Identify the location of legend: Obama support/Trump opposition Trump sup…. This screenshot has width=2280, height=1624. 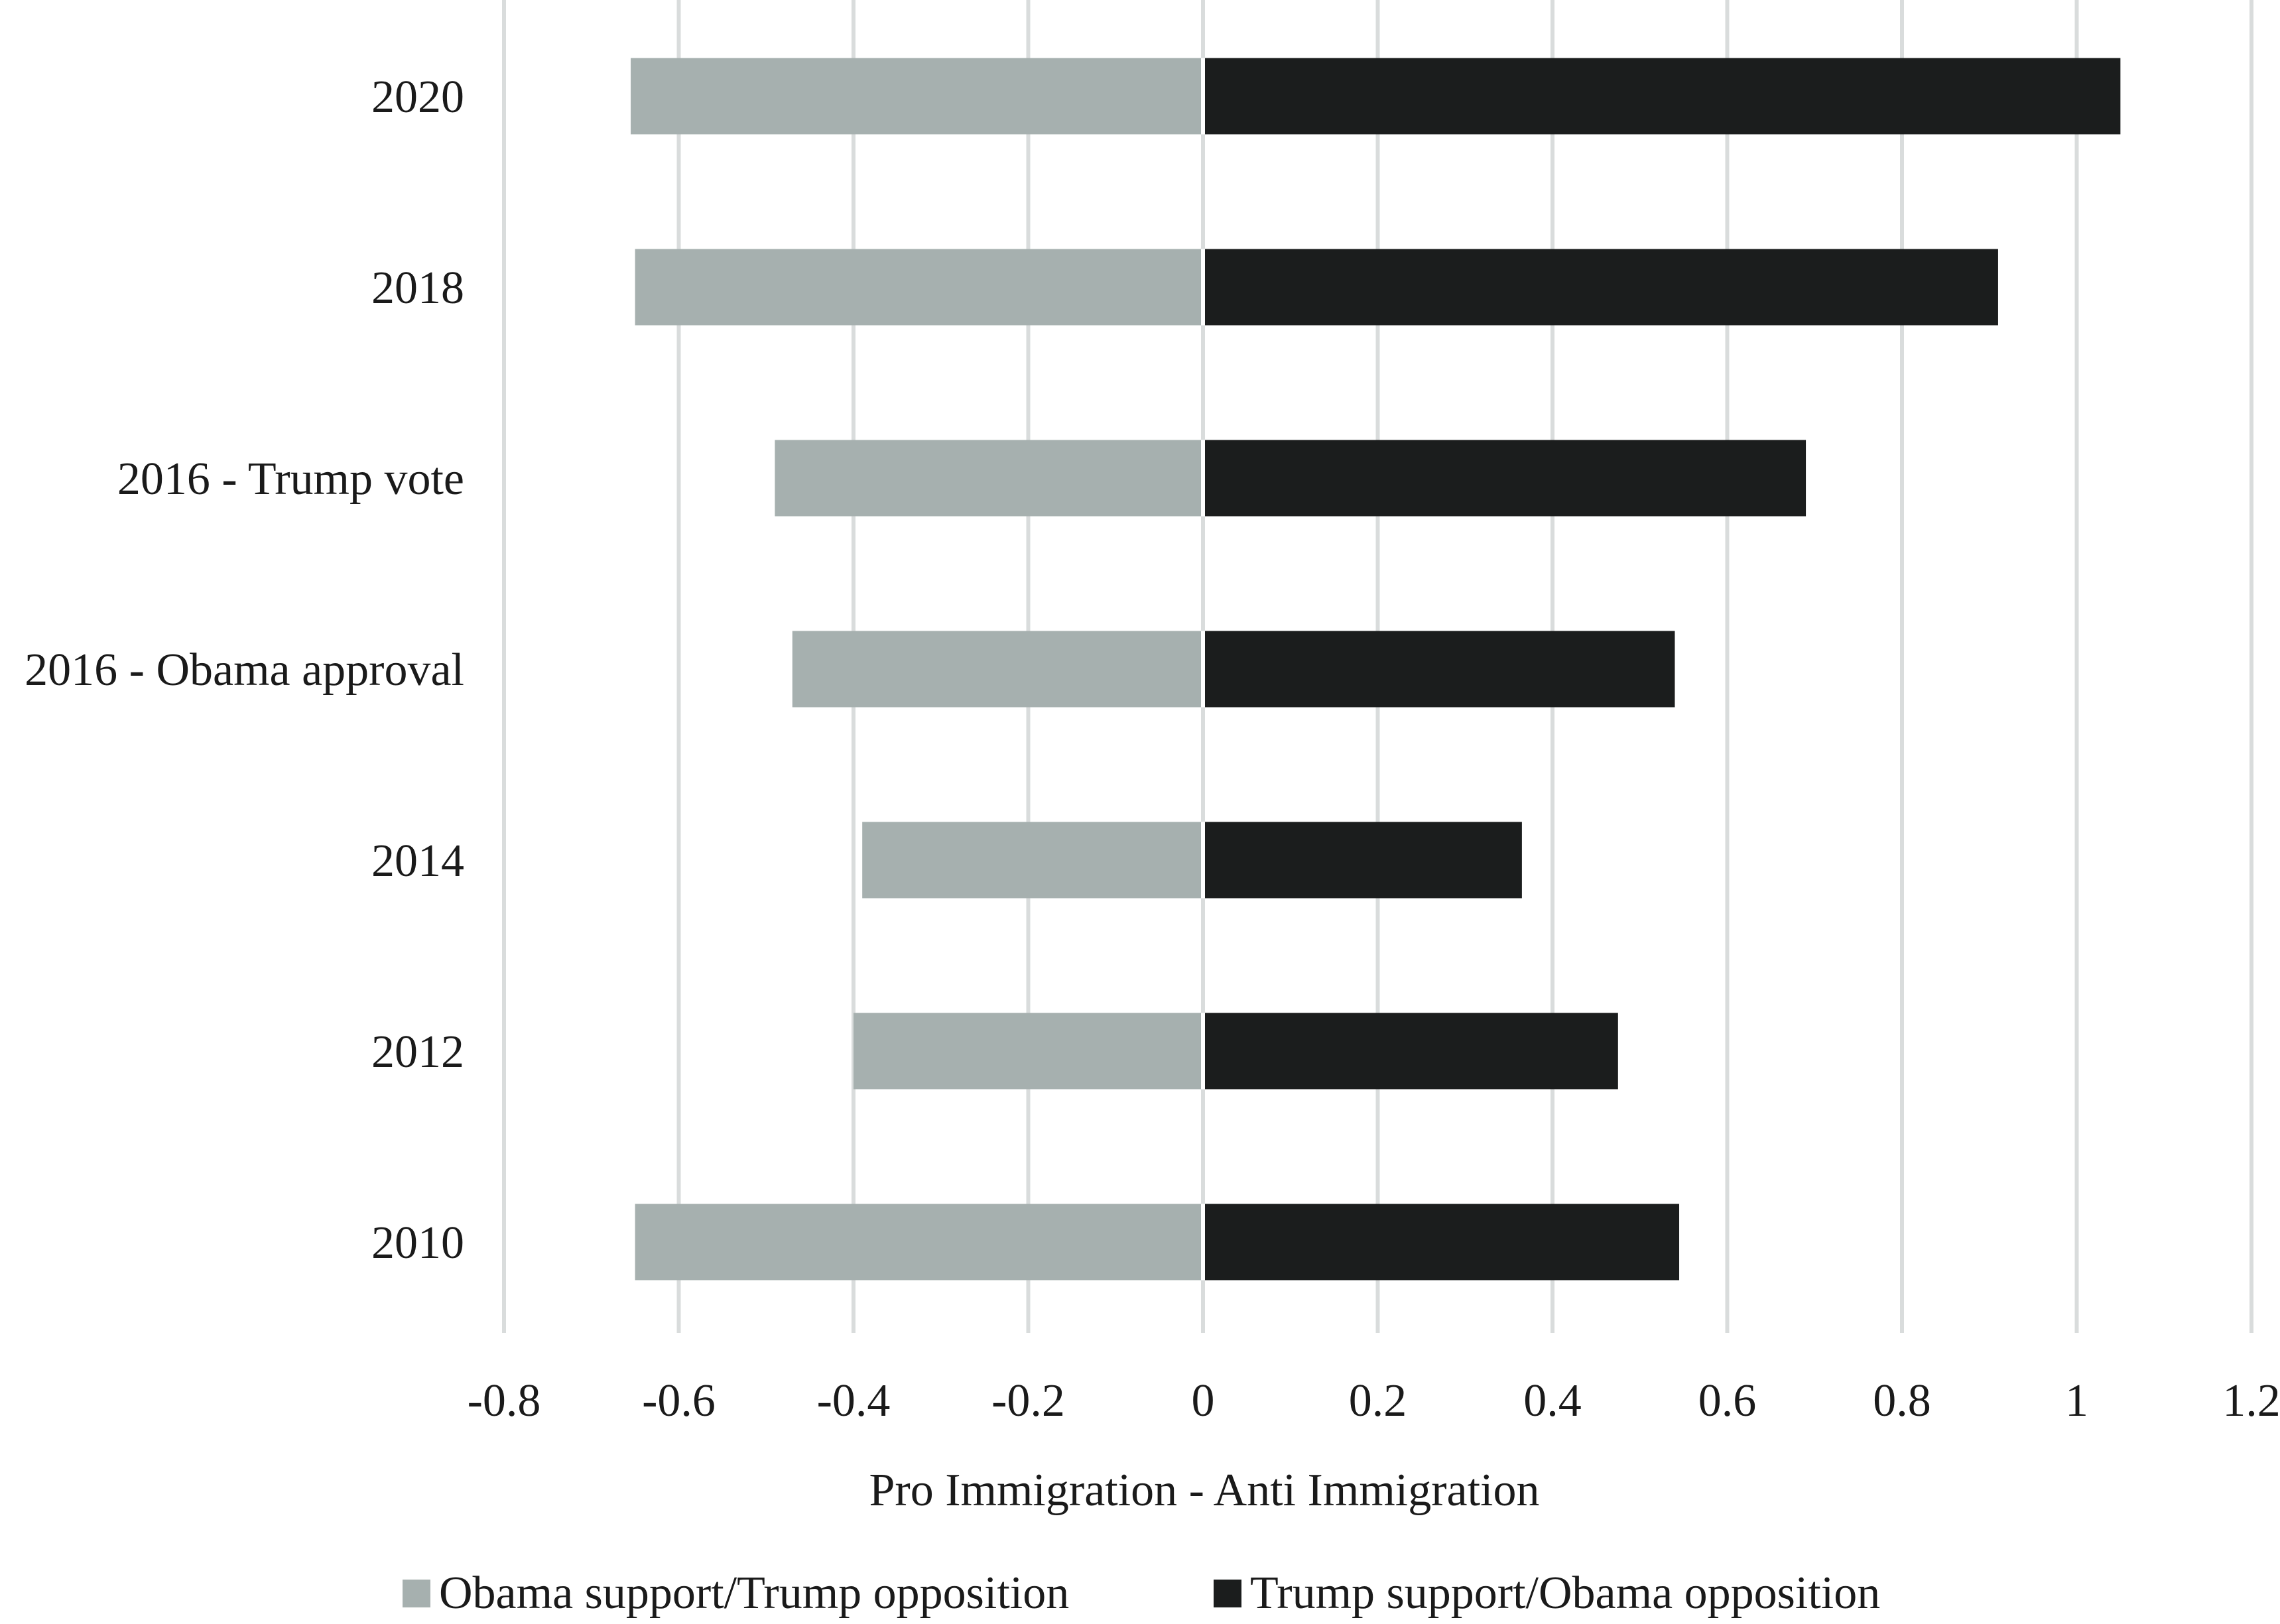
(1141, 1593).